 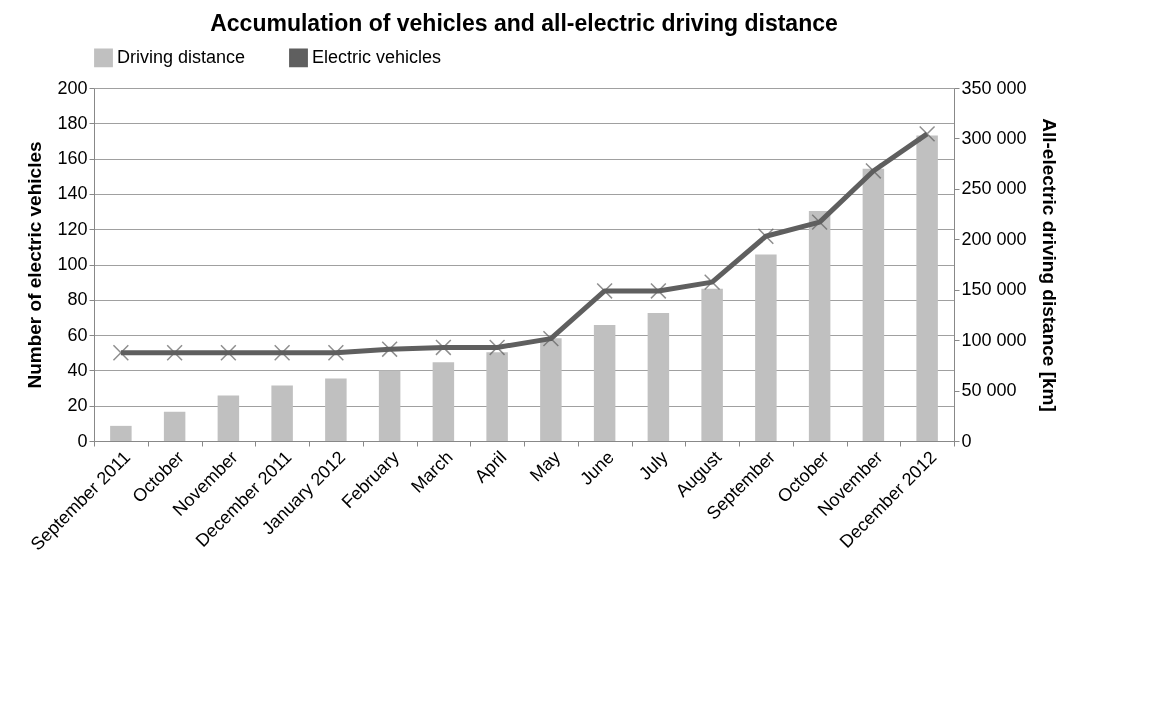 What do you see at coordinates (72, 158) in the screenshot?
I see `y-tick-label: 160` at bounding box center [72, 158].